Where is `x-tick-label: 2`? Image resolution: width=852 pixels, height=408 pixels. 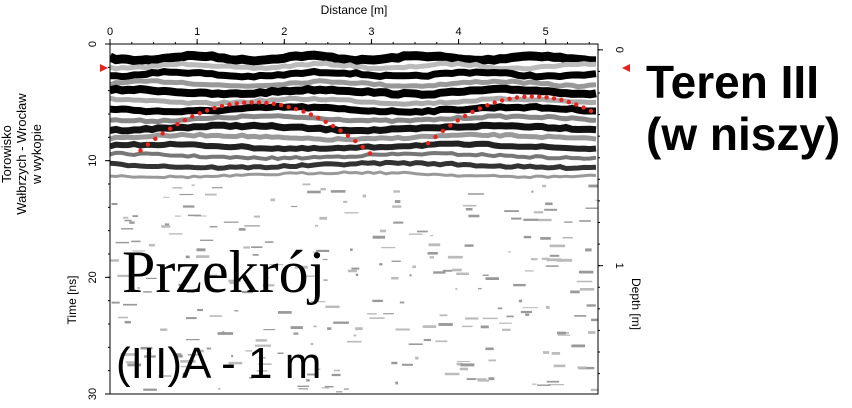
x-tick-label: 2 is located at coordinates (284, 32).